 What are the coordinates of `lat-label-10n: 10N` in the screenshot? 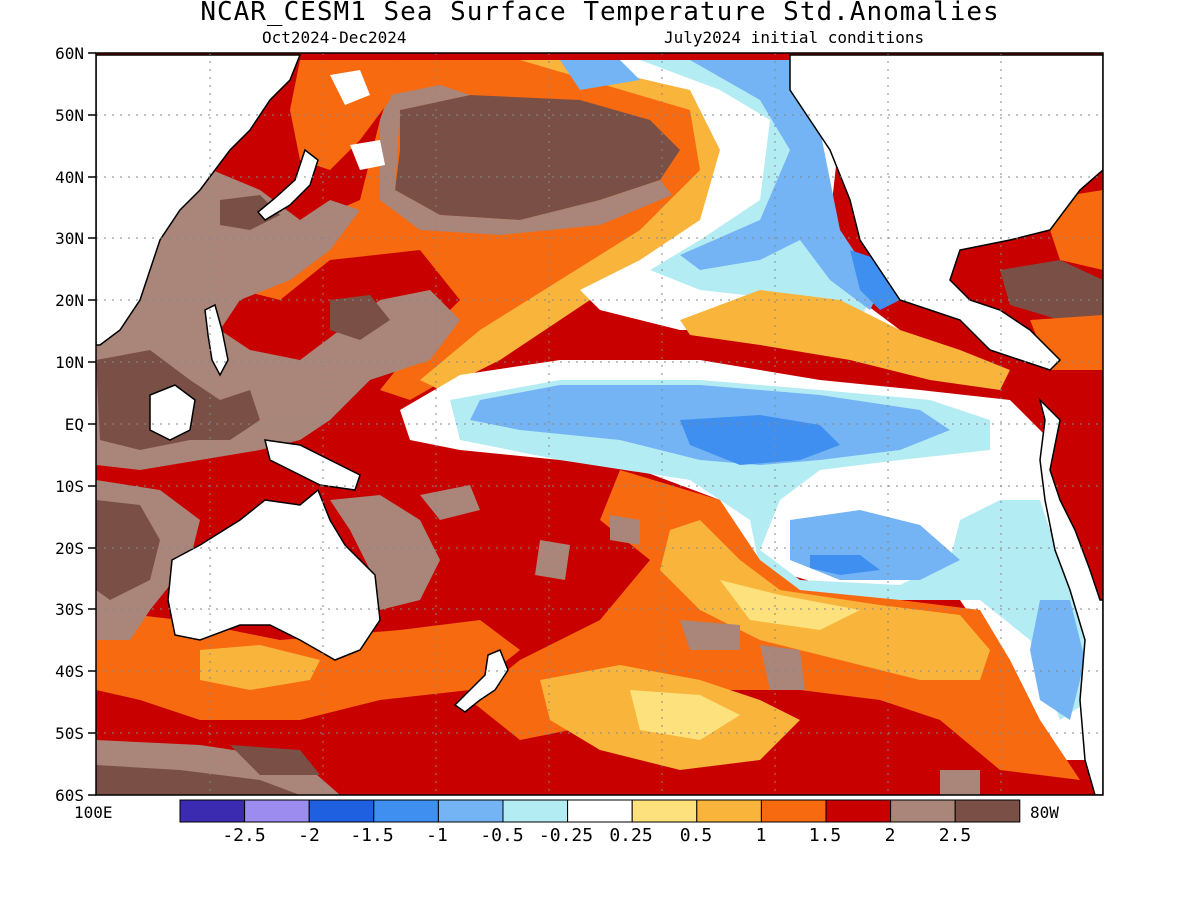 It's located at (69, 362).